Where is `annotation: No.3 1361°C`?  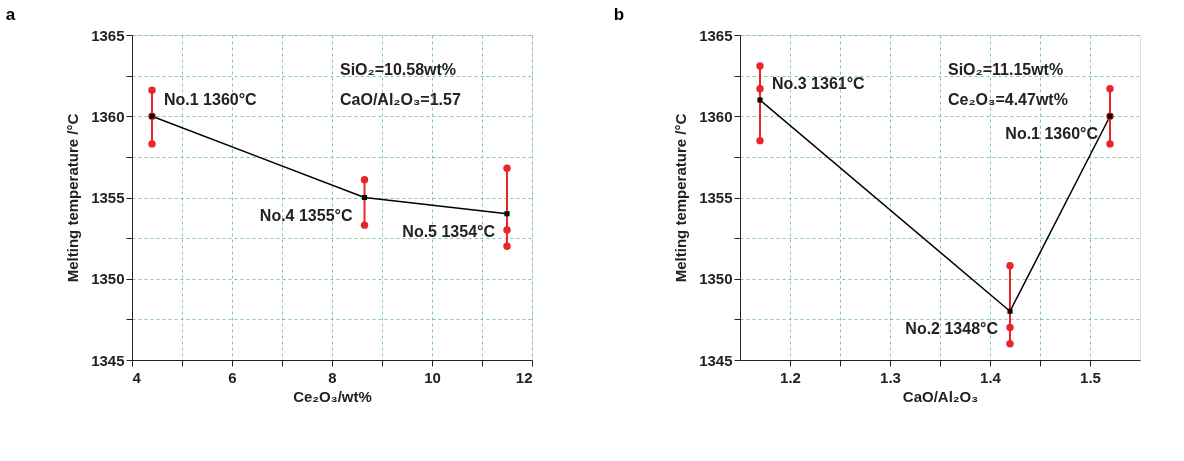
annotation: No.3 1361°C is located at coordinates (819, 83).